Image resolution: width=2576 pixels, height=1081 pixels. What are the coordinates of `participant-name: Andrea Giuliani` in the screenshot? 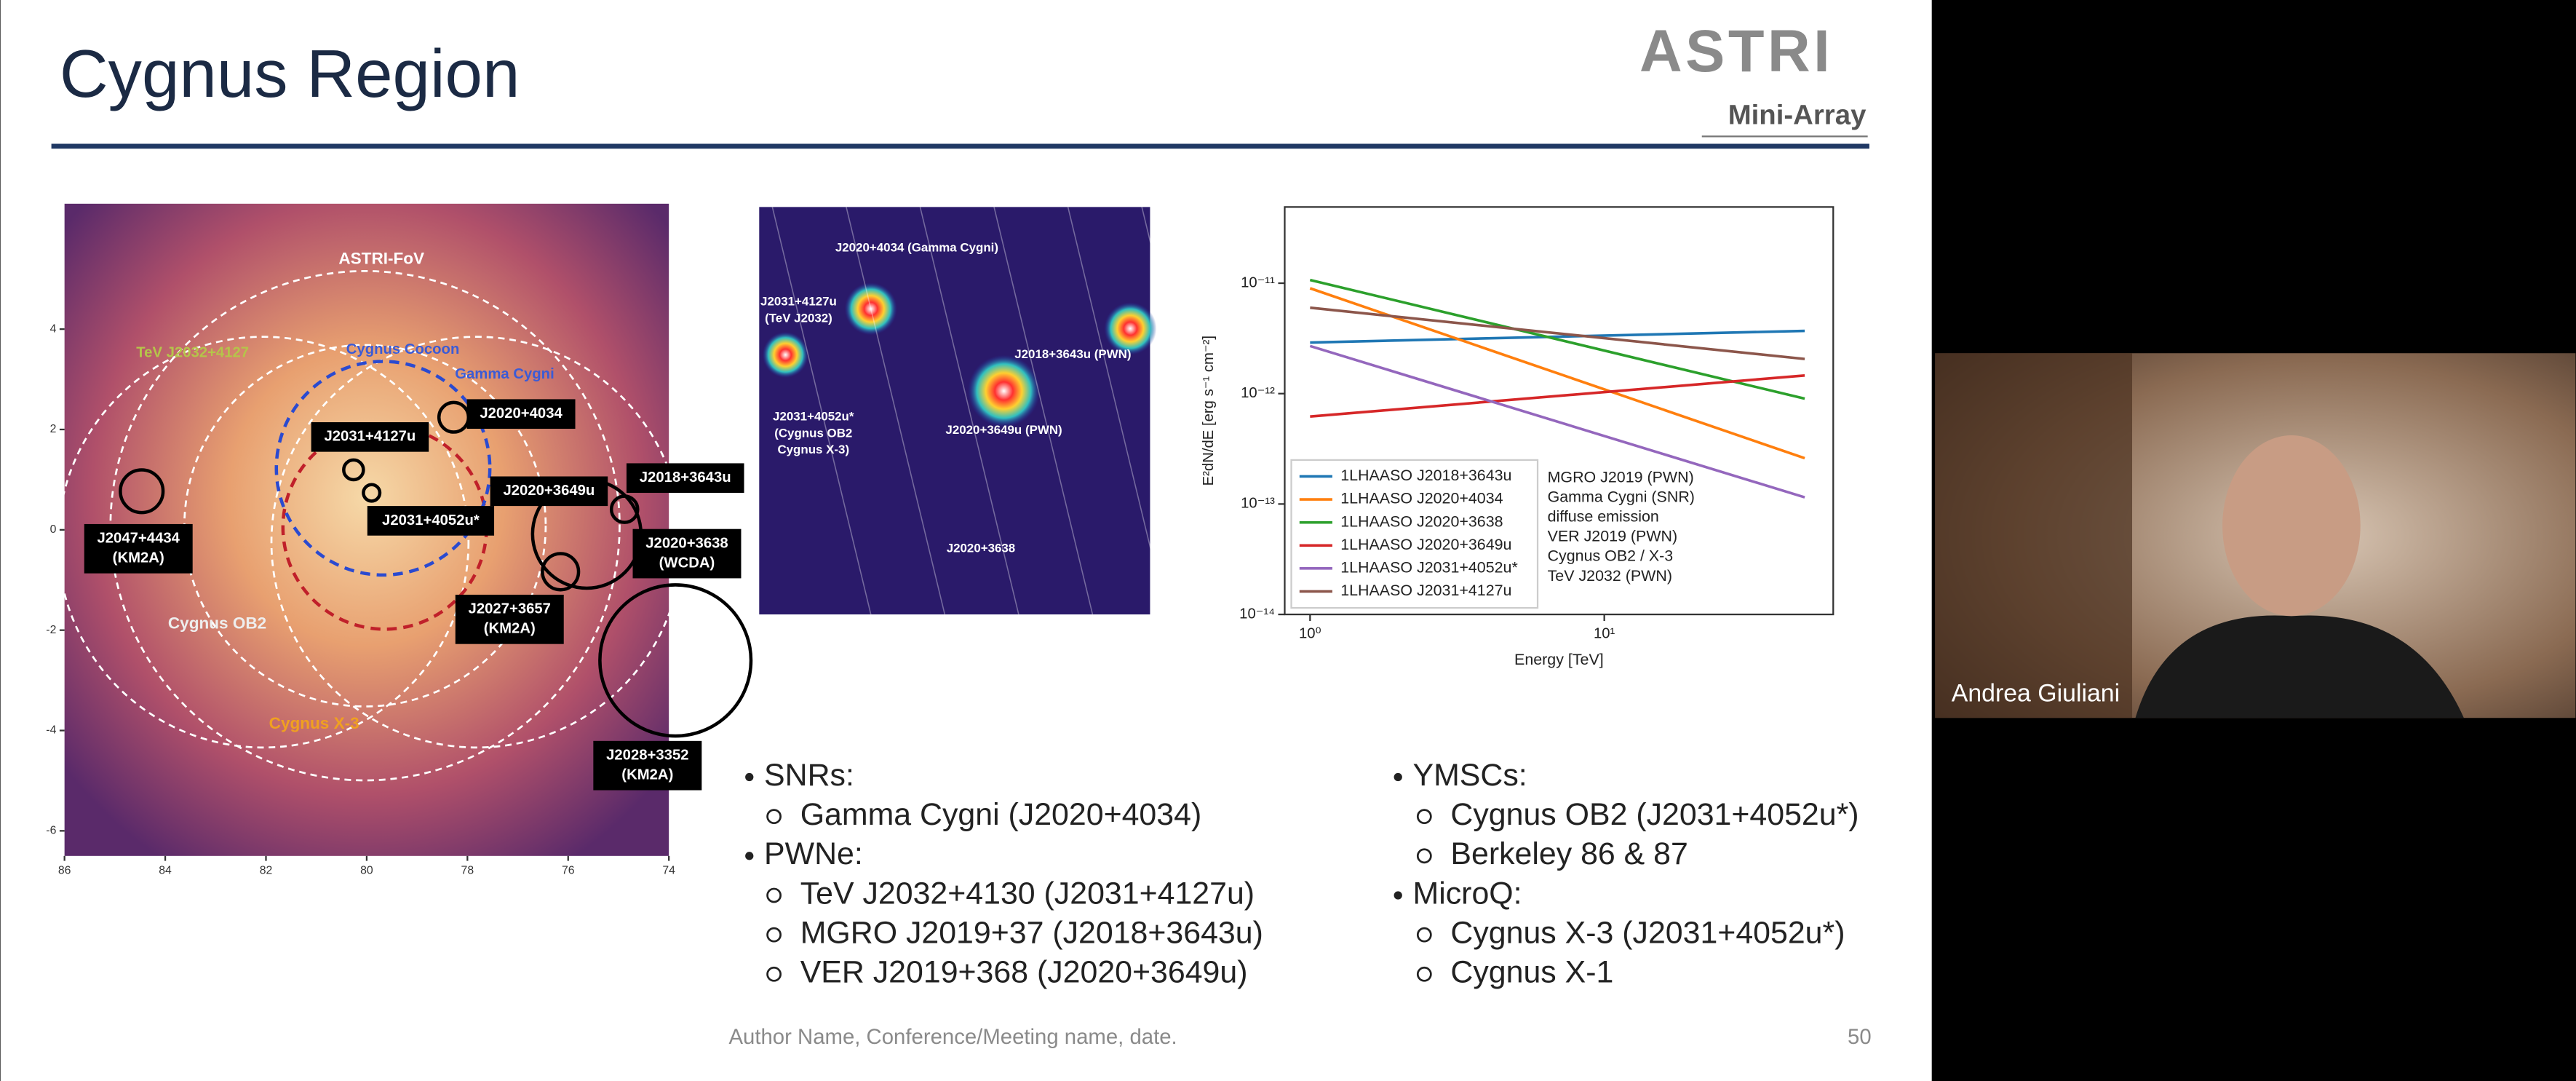 It's located at (2036, 694).